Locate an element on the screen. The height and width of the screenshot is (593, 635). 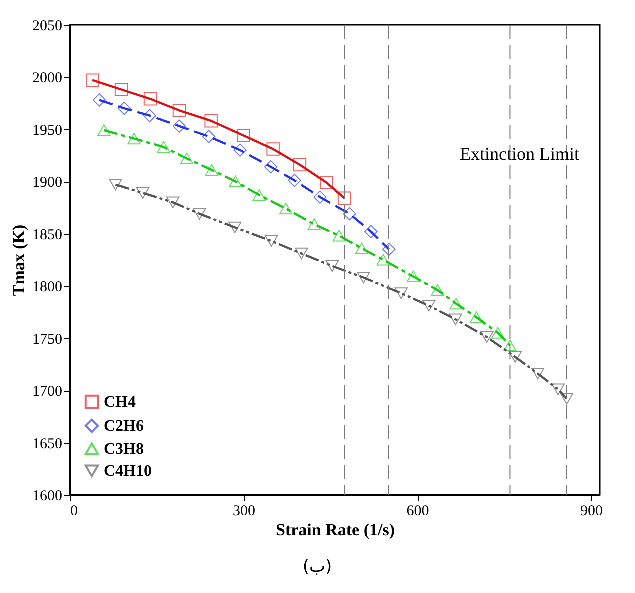
x-tick-label: 0 is located at coordinates (74, 512).